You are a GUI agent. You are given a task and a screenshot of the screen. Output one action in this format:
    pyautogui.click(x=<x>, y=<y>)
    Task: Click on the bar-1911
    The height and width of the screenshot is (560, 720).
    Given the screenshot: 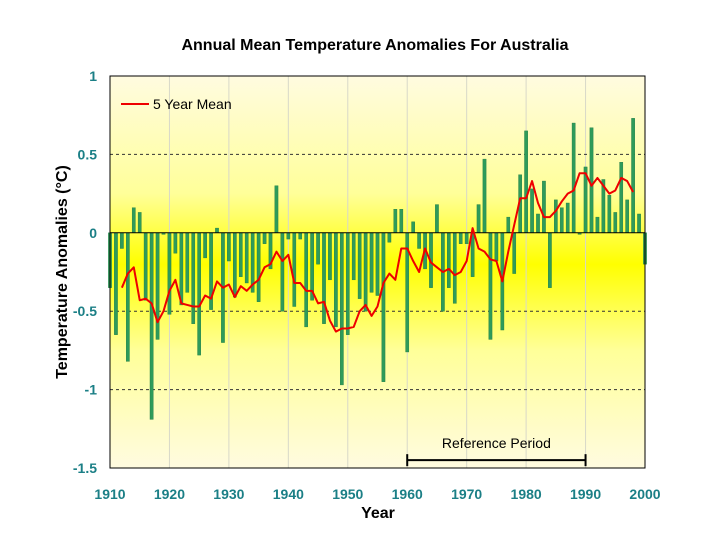 What is the action you would take?
    pyautogui.click(x=116, y=283)
    